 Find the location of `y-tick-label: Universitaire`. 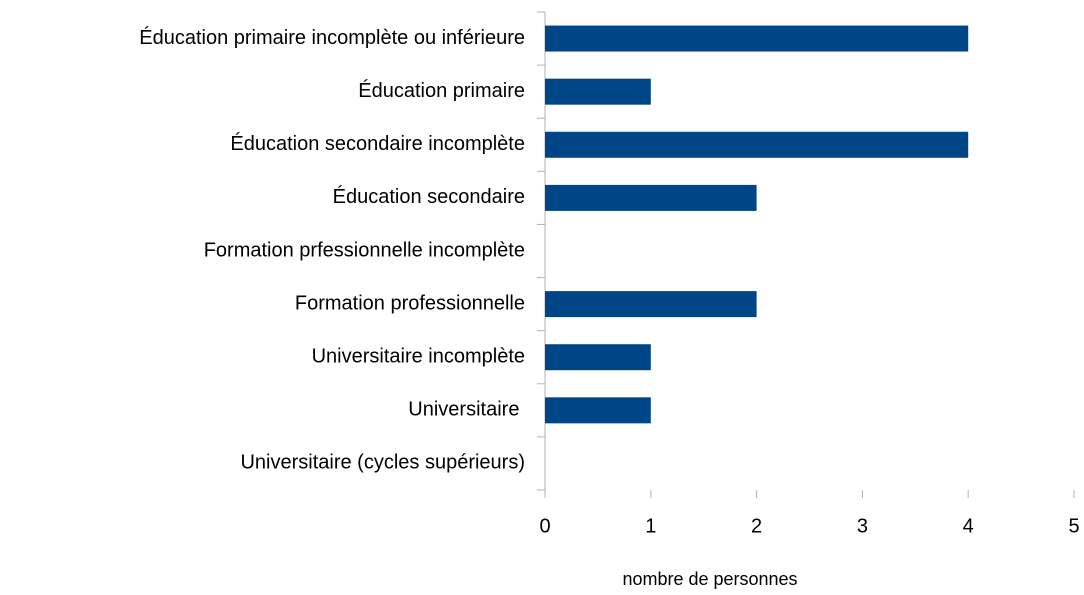

y-tick-label: Universitaire is located at coordinates (466, 410).